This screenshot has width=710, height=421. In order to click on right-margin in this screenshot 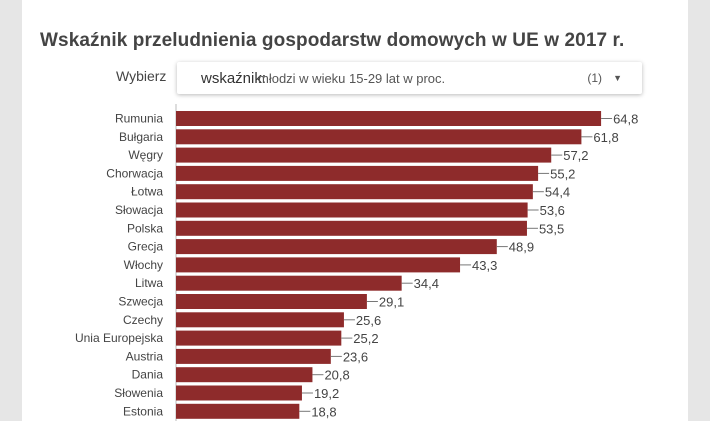, I will do `click(699, 210)`.